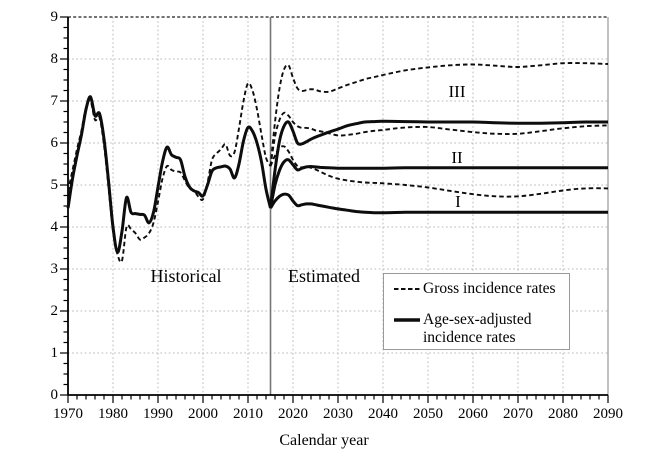 The width and height of the screenshot is (648, 468). I want to click on x-tick-label: 2080, so click(563, 414).